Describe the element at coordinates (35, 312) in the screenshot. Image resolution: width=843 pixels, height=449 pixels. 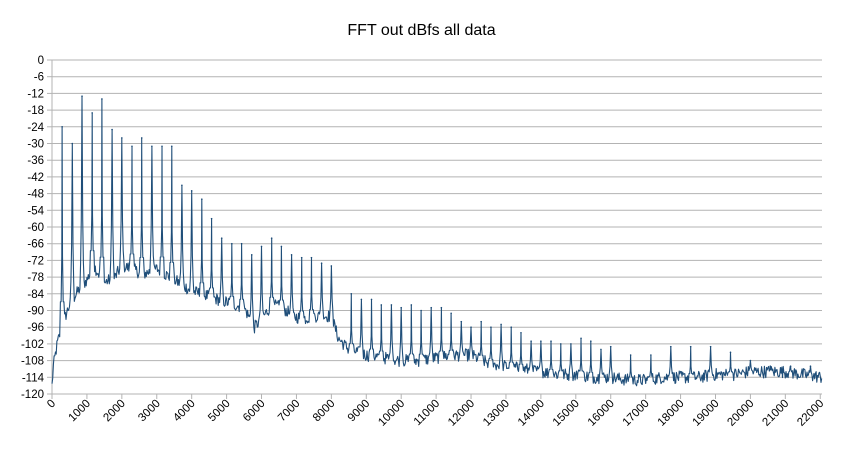
I see `y-tick-label: -90` at that location.